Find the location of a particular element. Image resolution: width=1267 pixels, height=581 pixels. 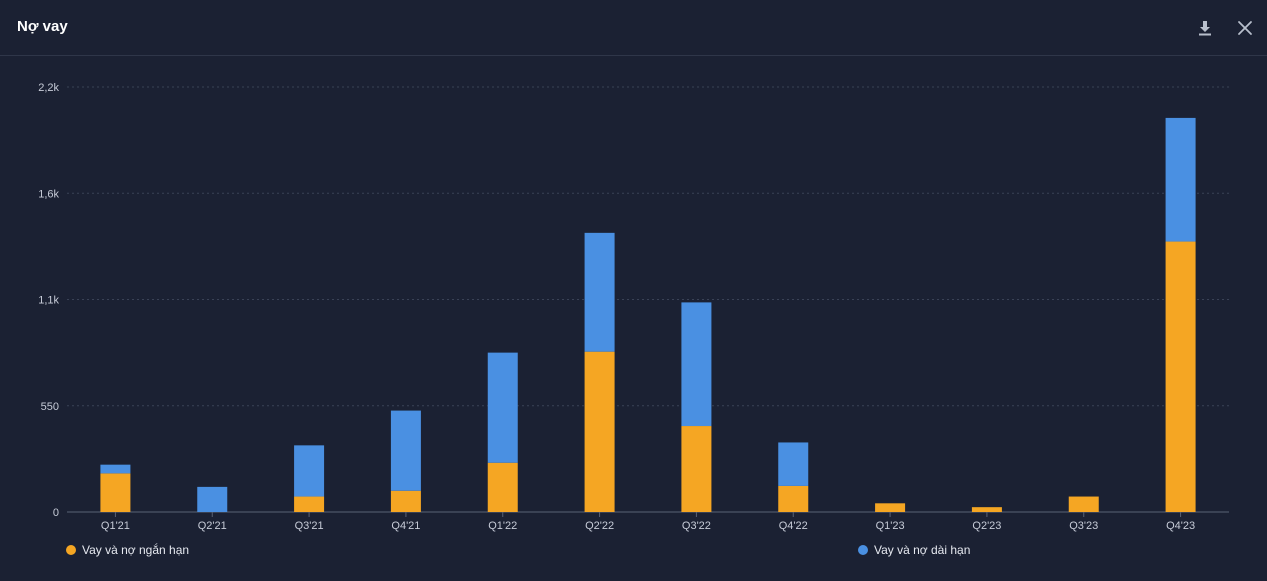

x-tick-label: Q3'22 is located at coordinates (696, 526).